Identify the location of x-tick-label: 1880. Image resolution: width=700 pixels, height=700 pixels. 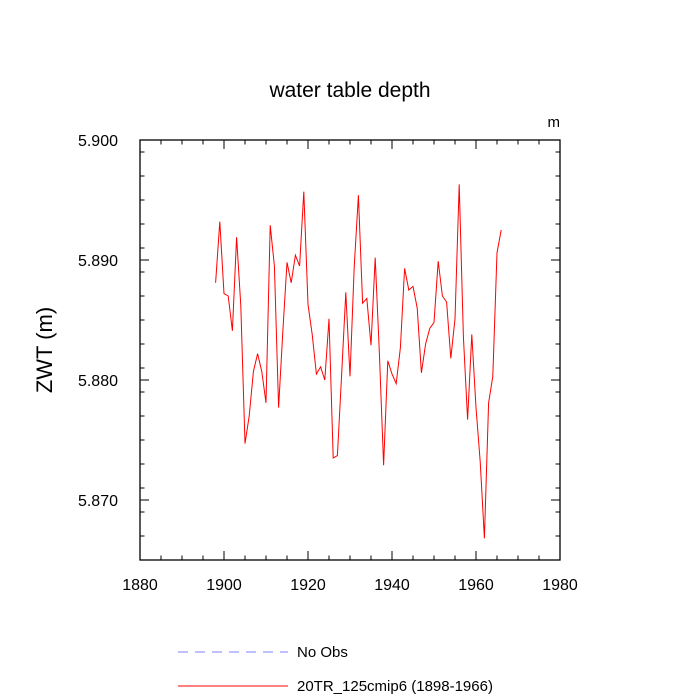
(140, 585).